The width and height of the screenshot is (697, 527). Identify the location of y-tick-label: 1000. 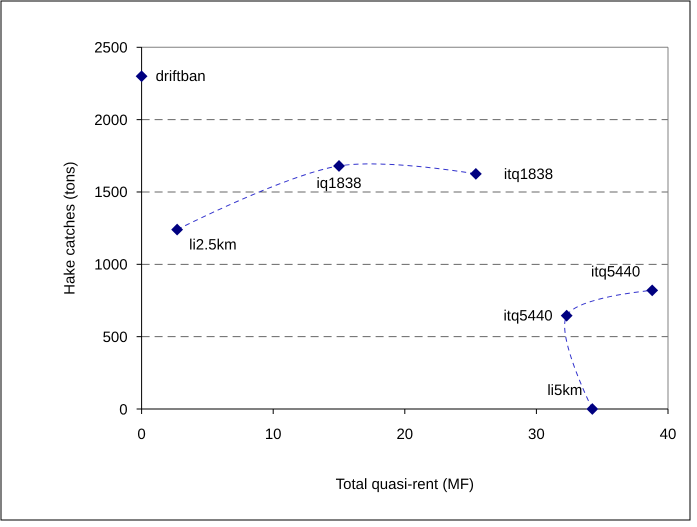
(111, 265).